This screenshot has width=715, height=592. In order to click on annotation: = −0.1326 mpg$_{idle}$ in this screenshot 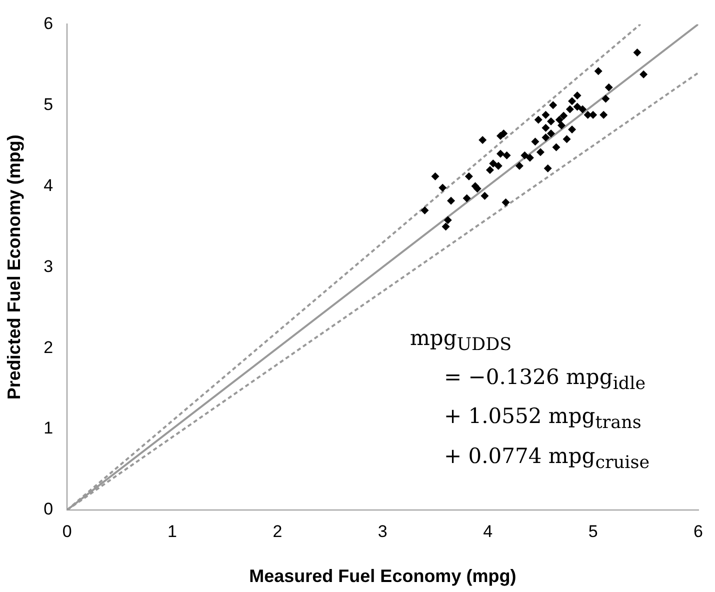, I will do `click(545, 380)`.